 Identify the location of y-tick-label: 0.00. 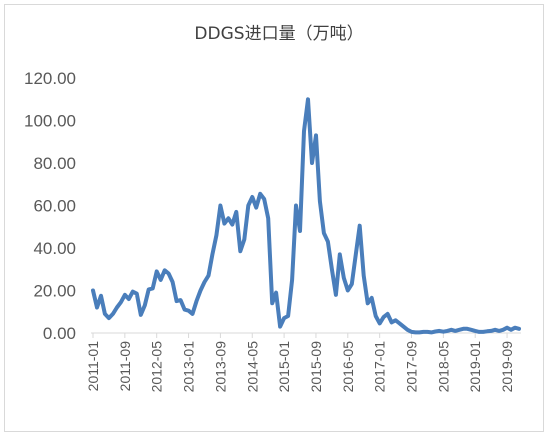
(59, 333).